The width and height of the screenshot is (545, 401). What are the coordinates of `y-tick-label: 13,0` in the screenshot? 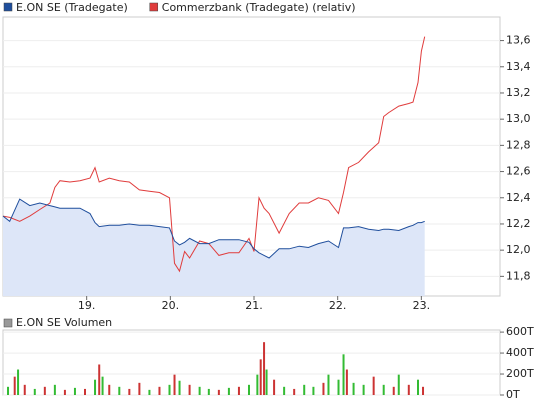 It's located at (518, 118).